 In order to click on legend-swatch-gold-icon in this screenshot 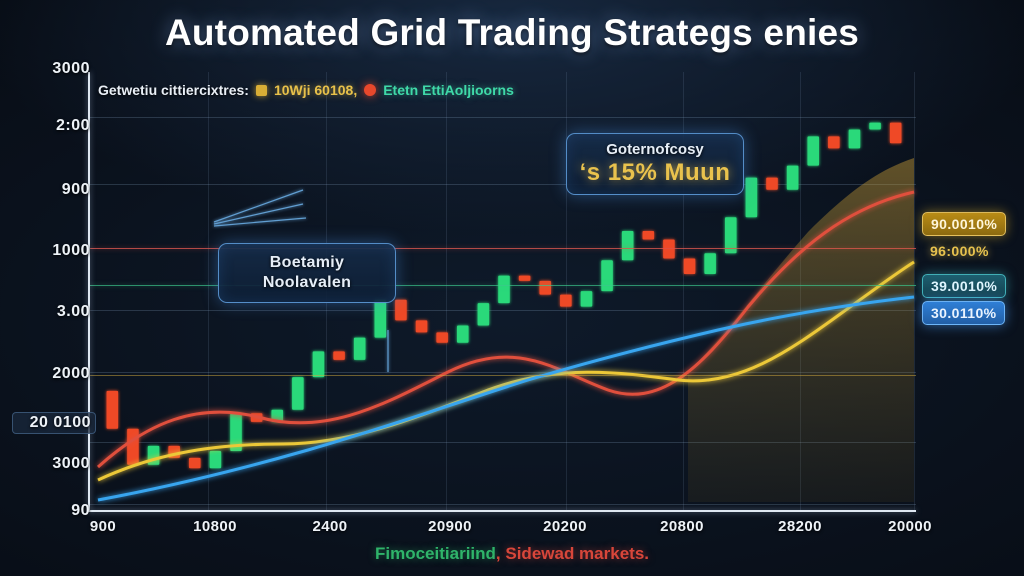, I will do `click(261, 90)`.